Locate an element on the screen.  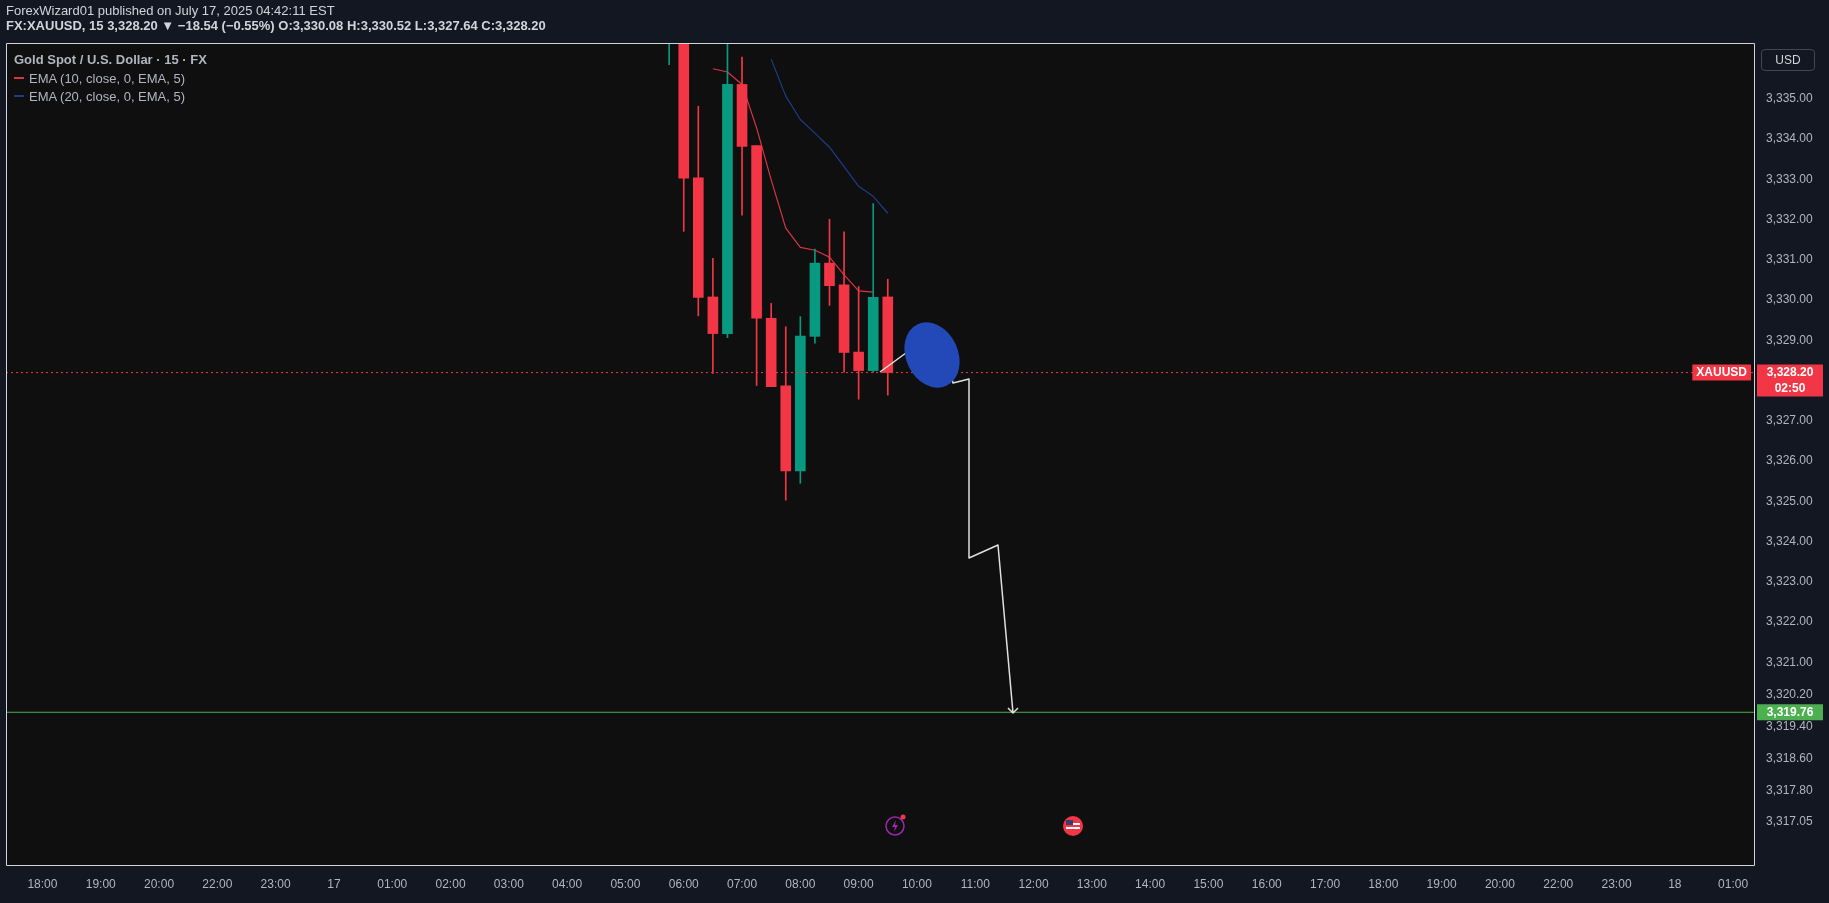
x-tick-label: 05:00 is located at coordinates (625, 883).